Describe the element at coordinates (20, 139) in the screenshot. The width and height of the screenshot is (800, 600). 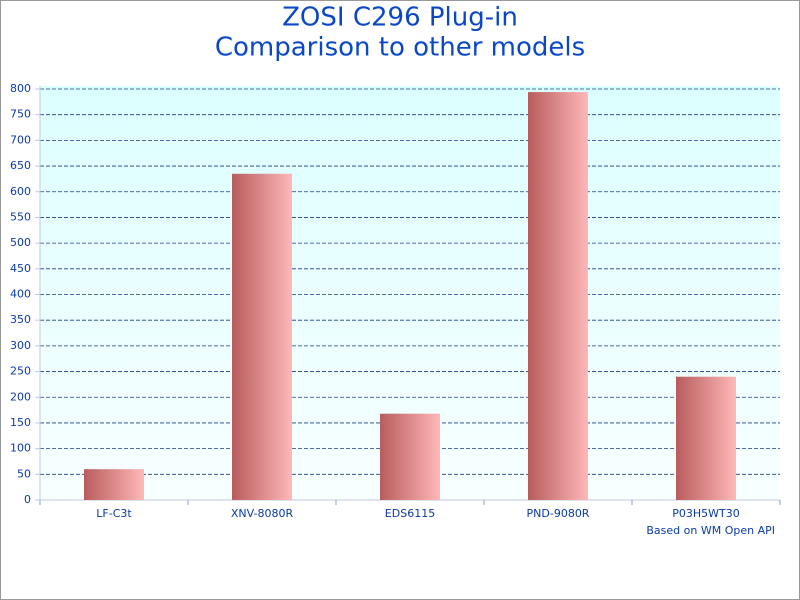
I see `y-tick-label: 700` at that location.